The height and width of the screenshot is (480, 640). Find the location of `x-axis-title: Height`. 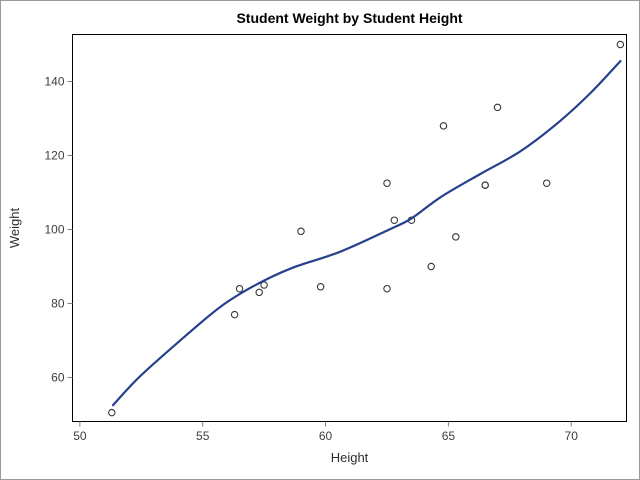

x-axis-title: Height is located at coordinates (350, 457).